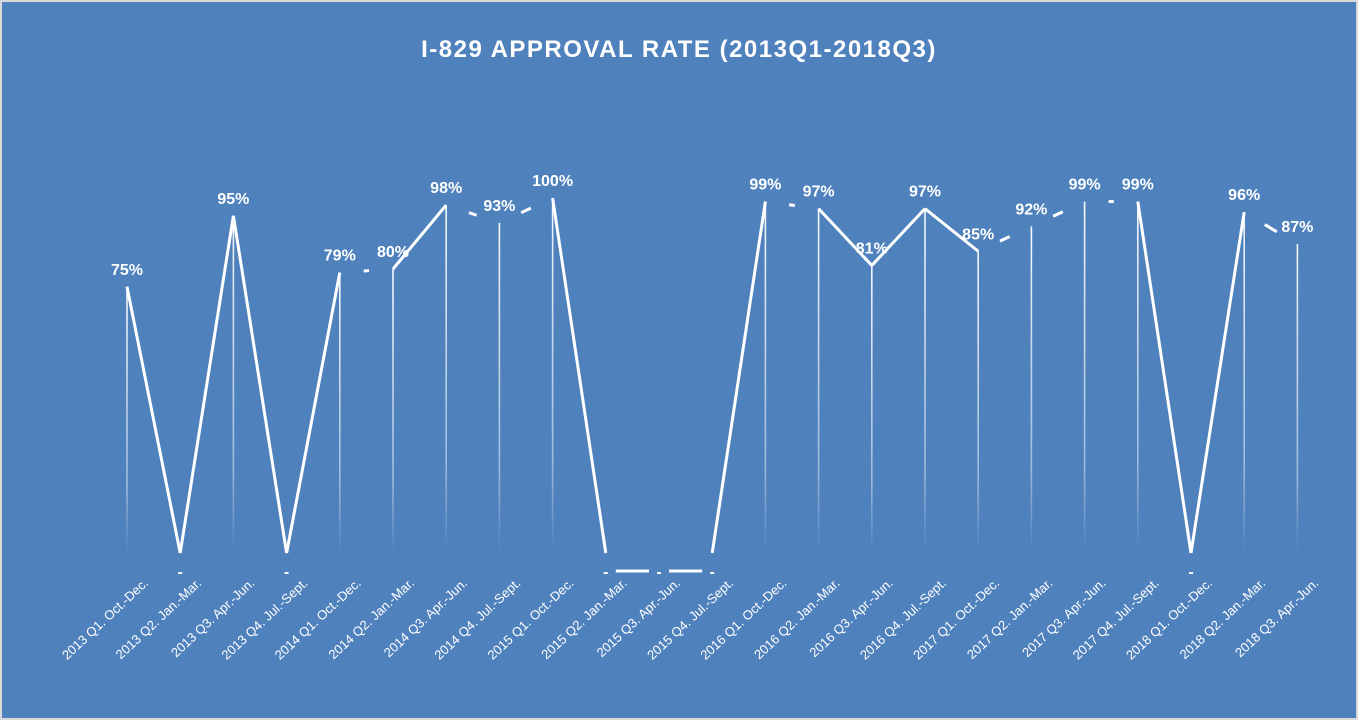 The image size is (1358, 720). I want to click on data-label: 93%, so click(499, 206).